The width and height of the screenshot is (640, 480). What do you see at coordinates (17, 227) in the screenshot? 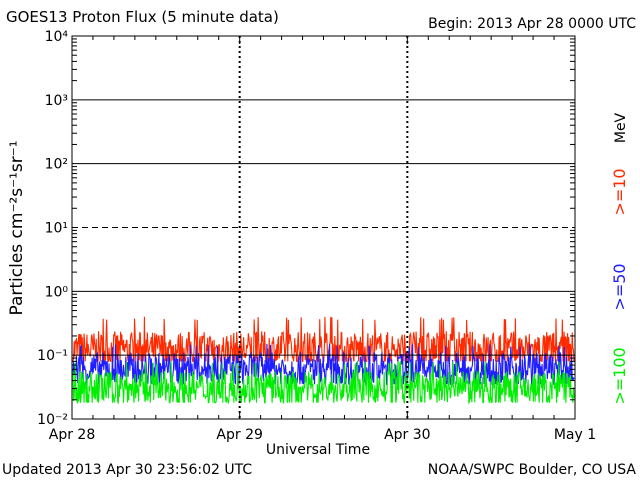
I see `y-axis-label: Particles cm⁻²s⁻¹sr⁻¹` at bounding box center [17, 227].